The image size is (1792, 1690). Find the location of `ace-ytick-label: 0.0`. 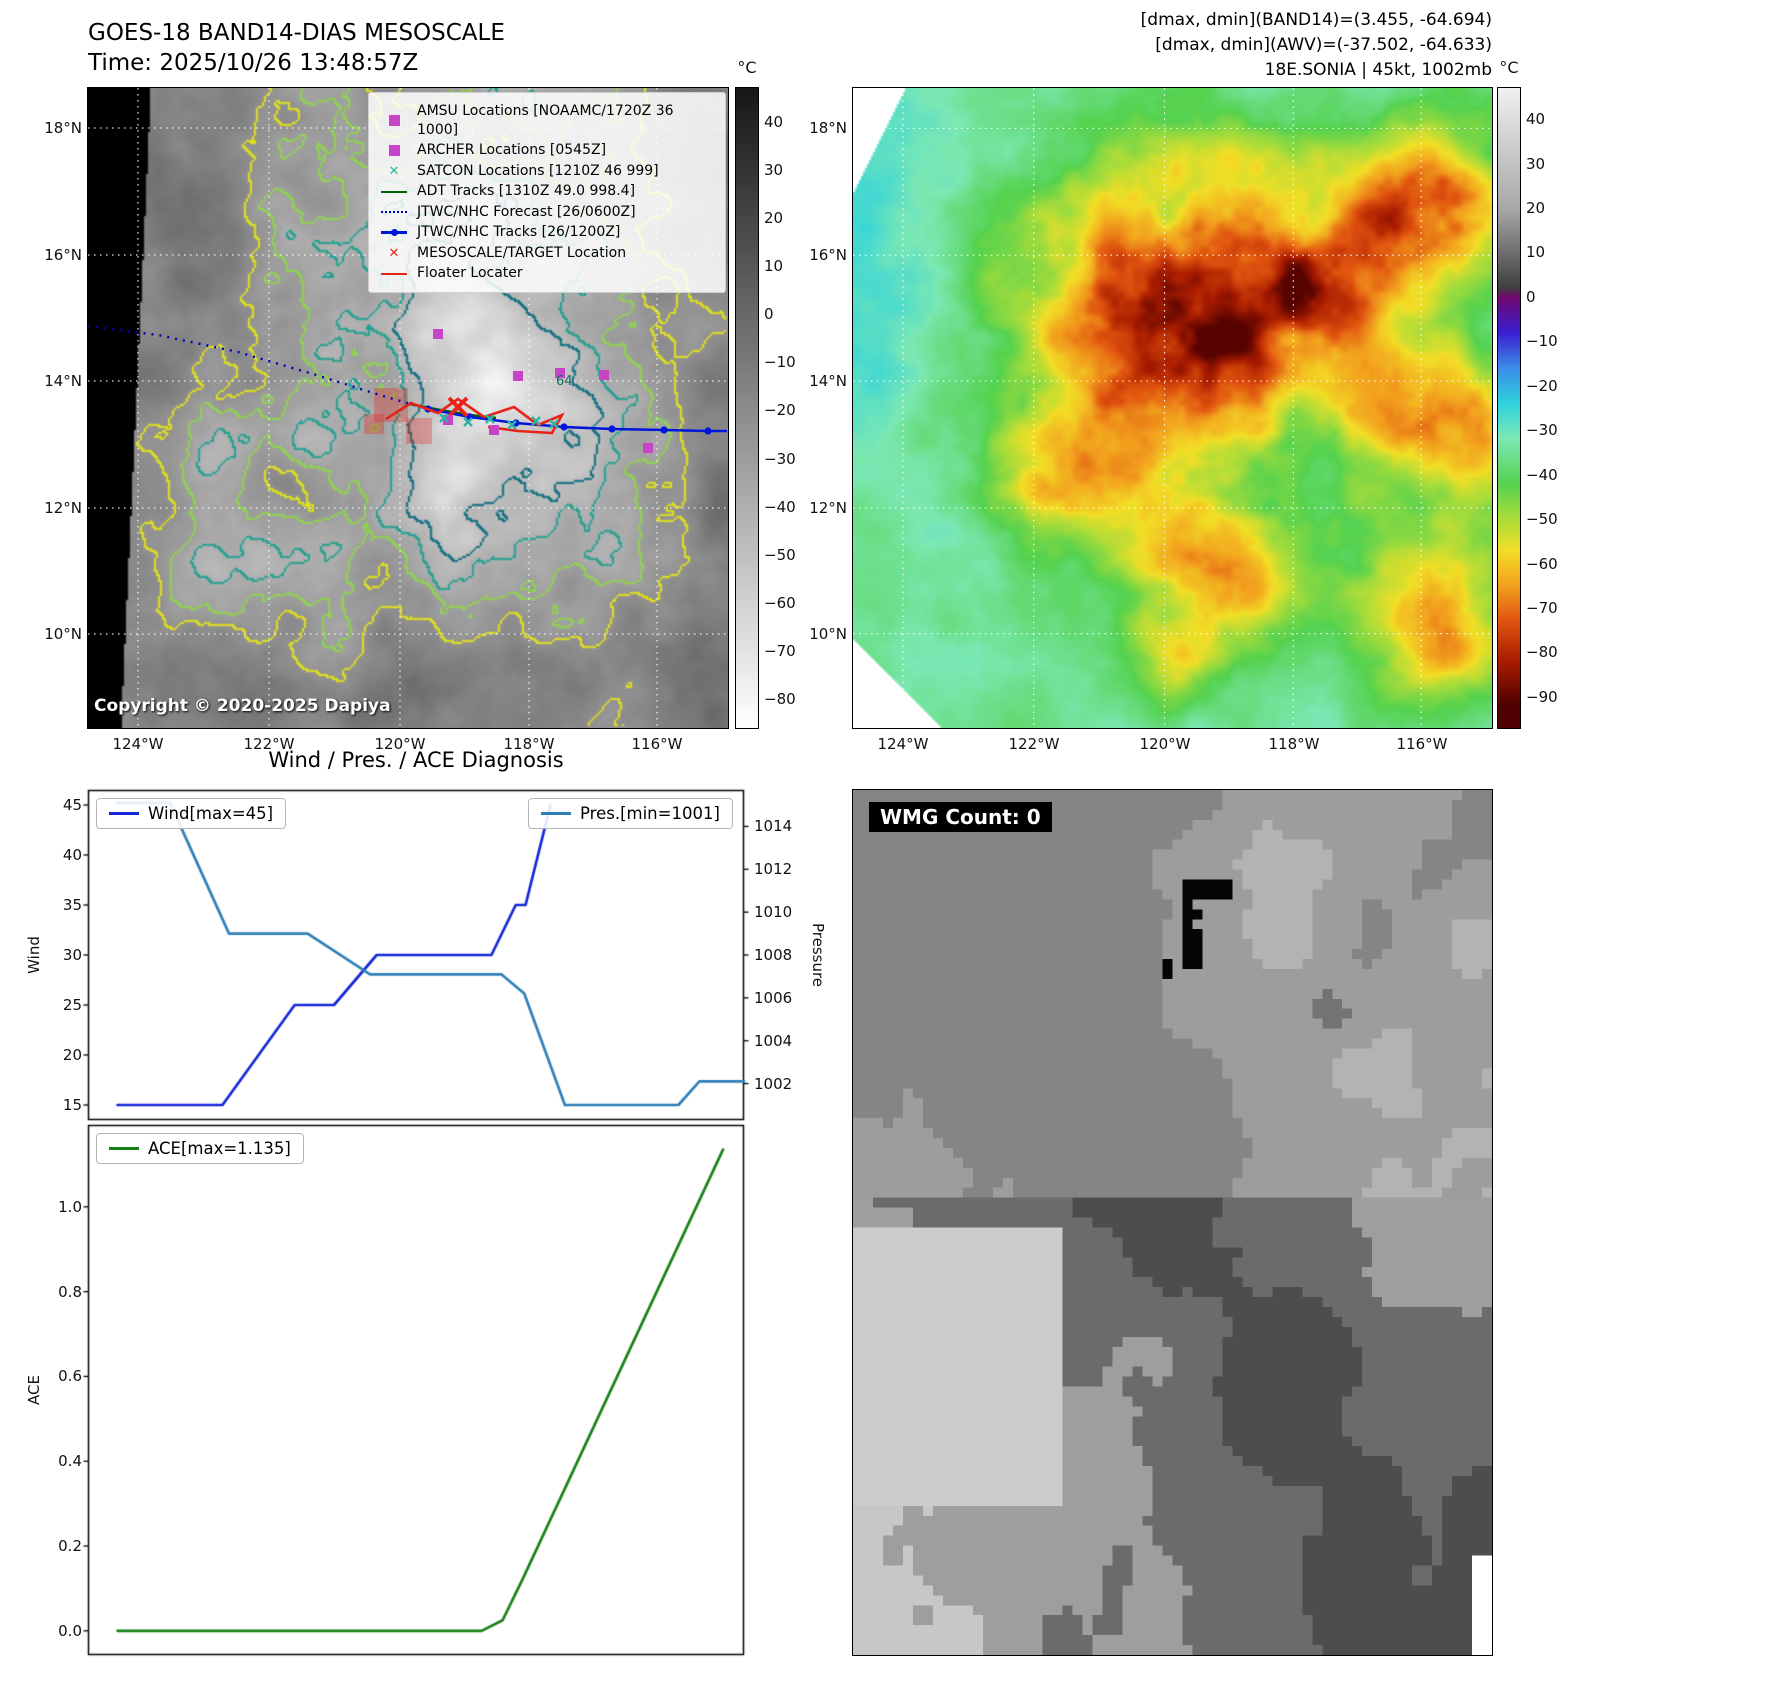

ace-ytick-label: 0.0 is located at coordinates (70, 1630).